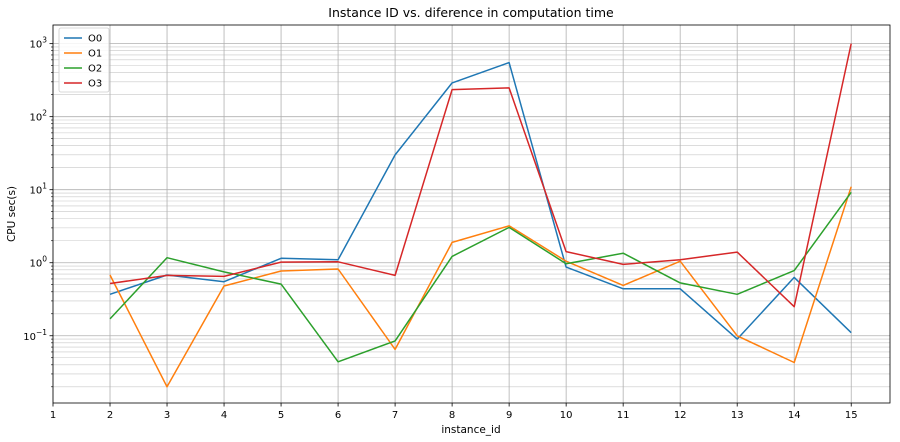 Image resolution: width=900 pixels, height=442 pixels. Describe the element at coordinates (53, 415) in the screenshot. I see `x-tick-label: 1` at that location.